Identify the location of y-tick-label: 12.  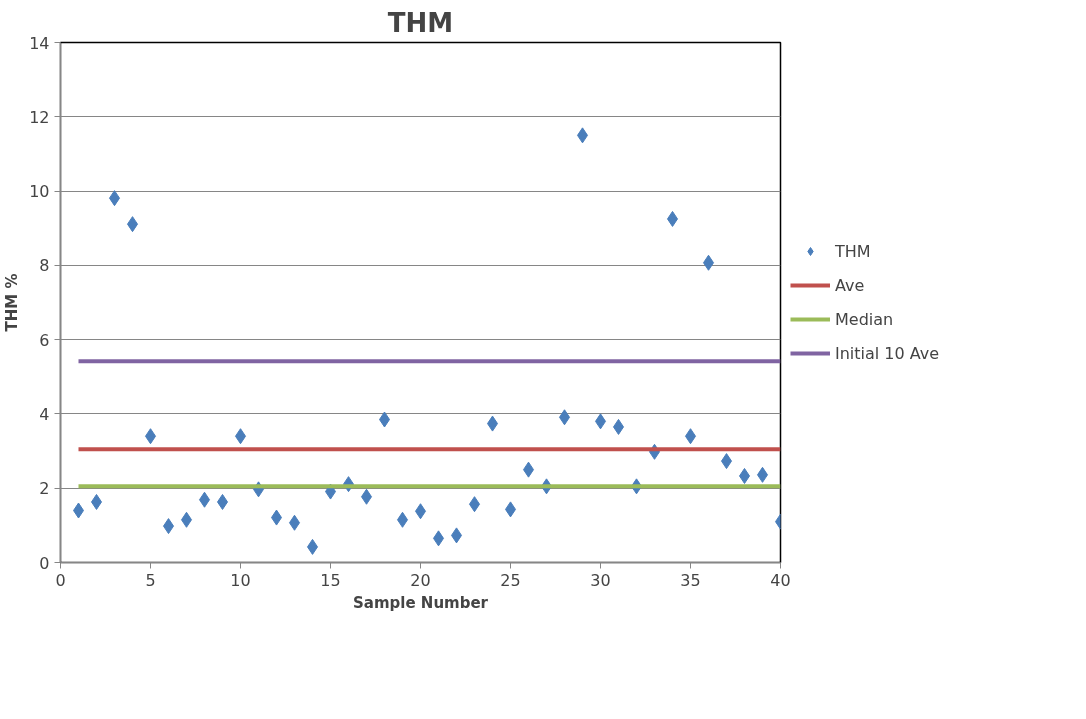
(39, 117).